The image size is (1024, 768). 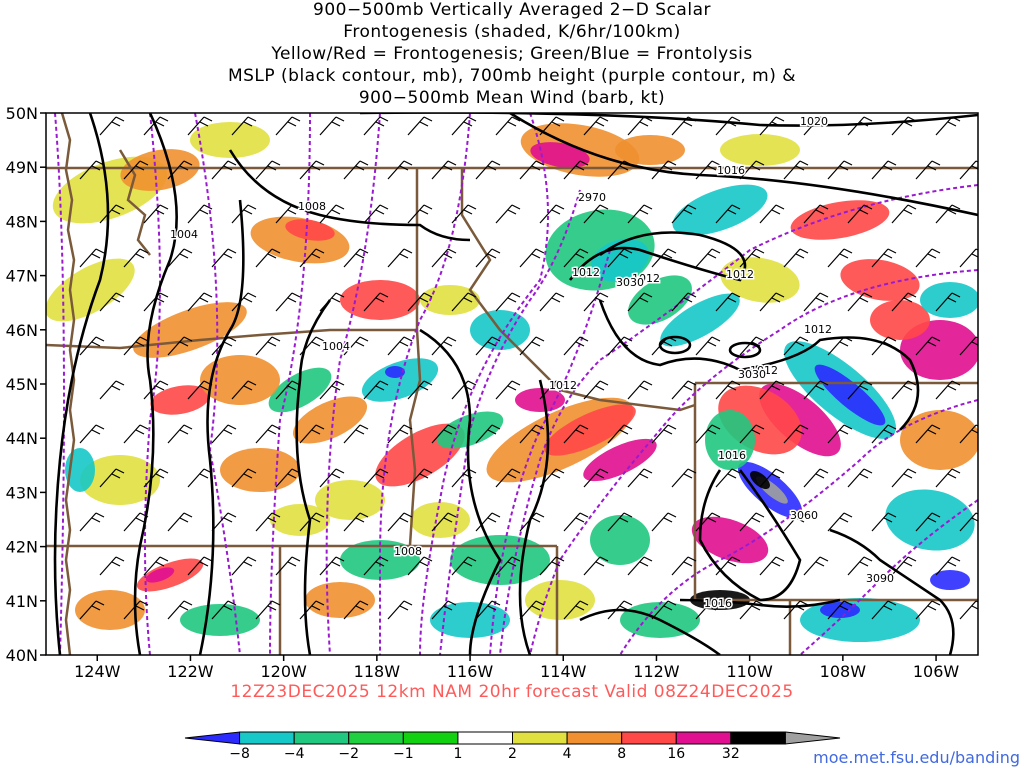 What do you see at coordinates (749, 671) in the screenshot?
I see `lon-label: 110W` at bounding box center [749, 671].